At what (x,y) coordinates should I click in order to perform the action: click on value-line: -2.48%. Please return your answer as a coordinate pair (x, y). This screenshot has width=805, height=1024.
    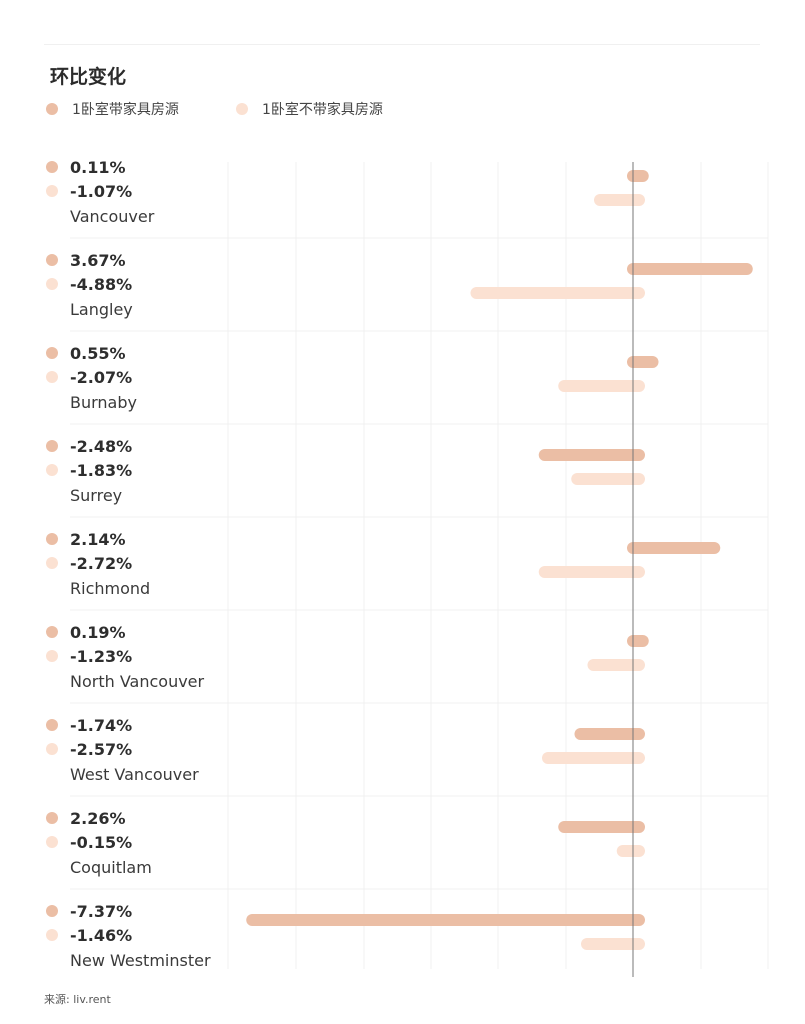
    Looking at the image, I should click on (89, 446).